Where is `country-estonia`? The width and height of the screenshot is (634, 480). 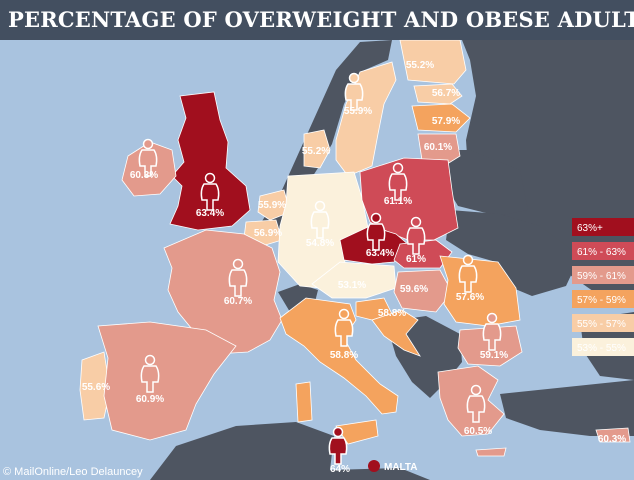 country-estonia is located at coordinates (438, 94).